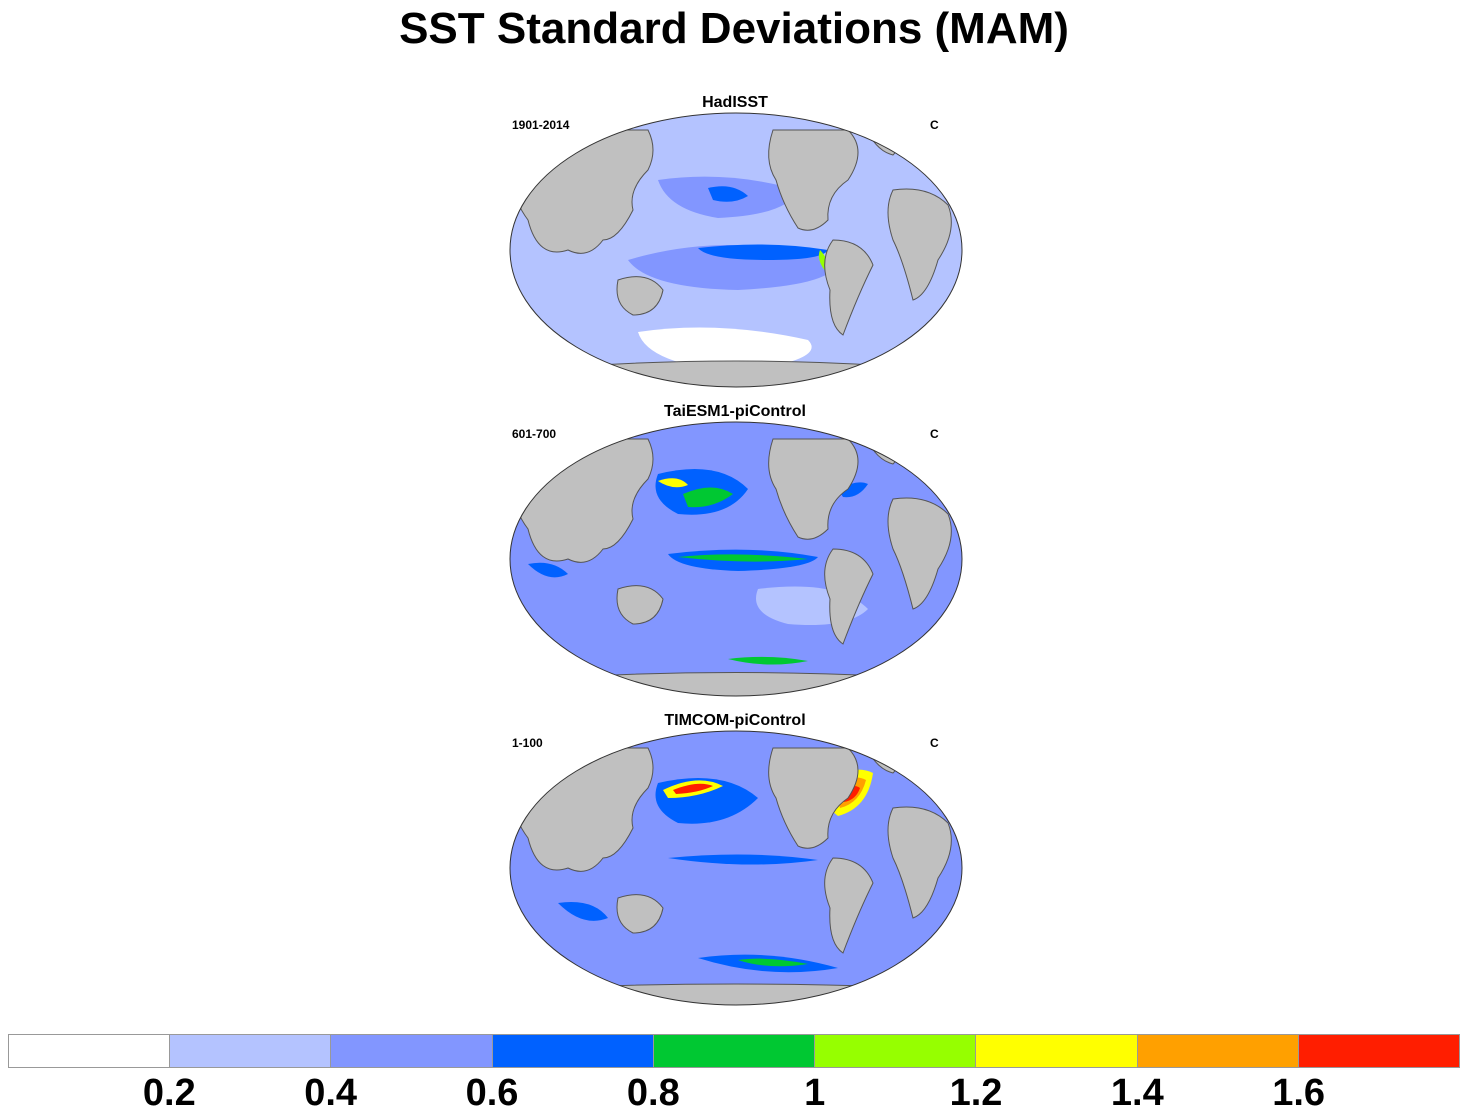 The image size is (1468, 1117). I want to click on colorbar, so click(734, 1051).